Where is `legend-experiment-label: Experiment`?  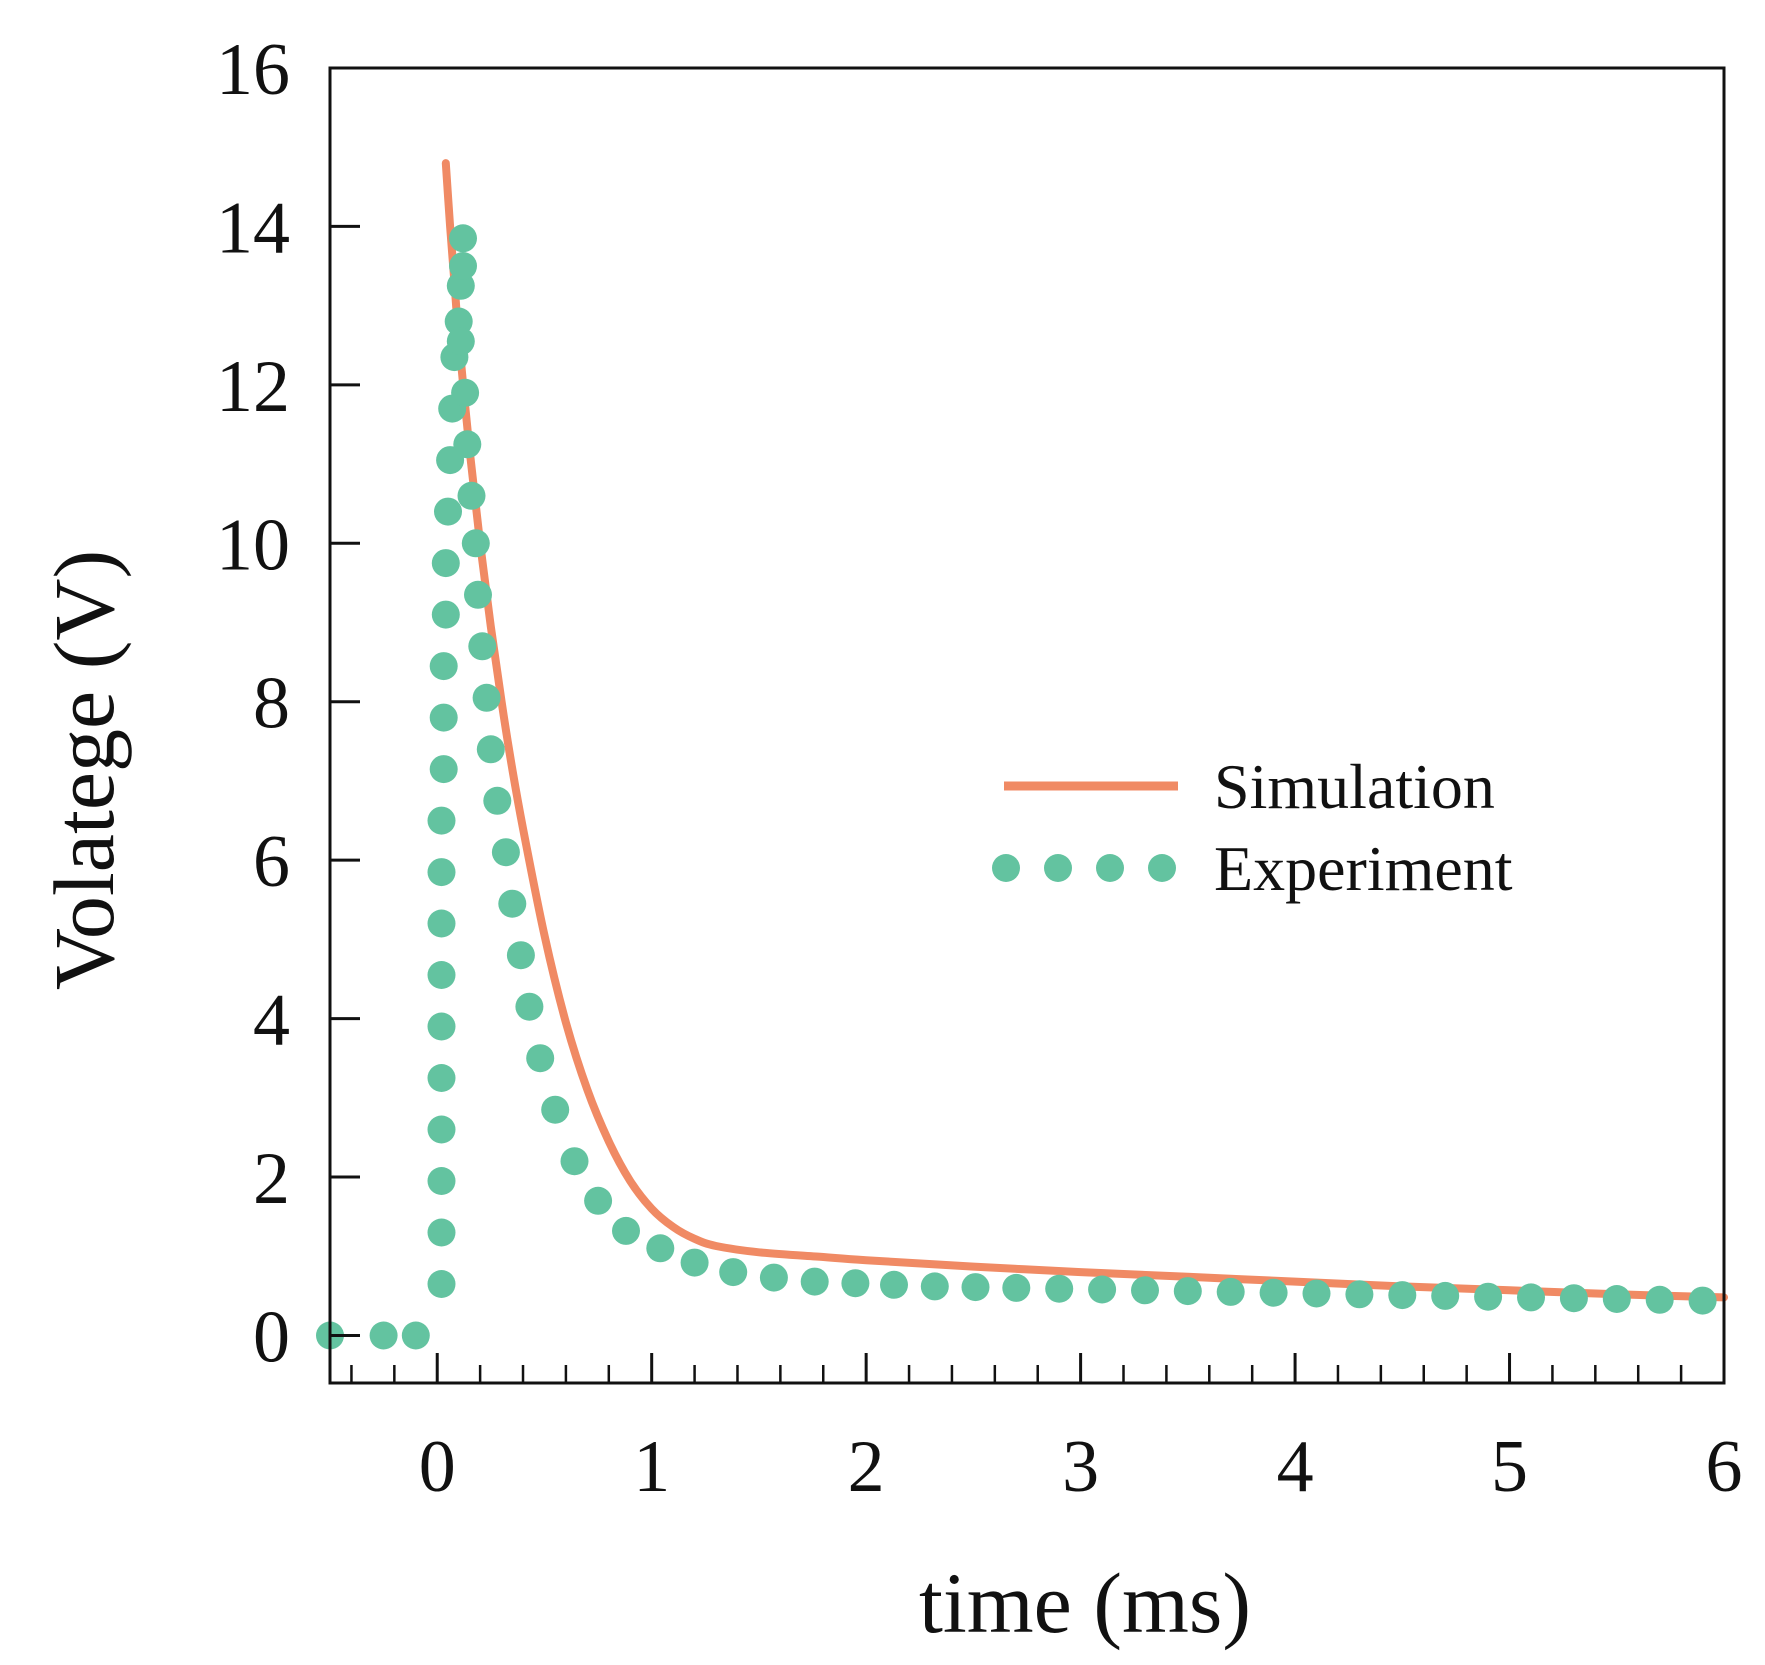 legend-experiment-label: Experiment is located at coordinates (1363, 868).